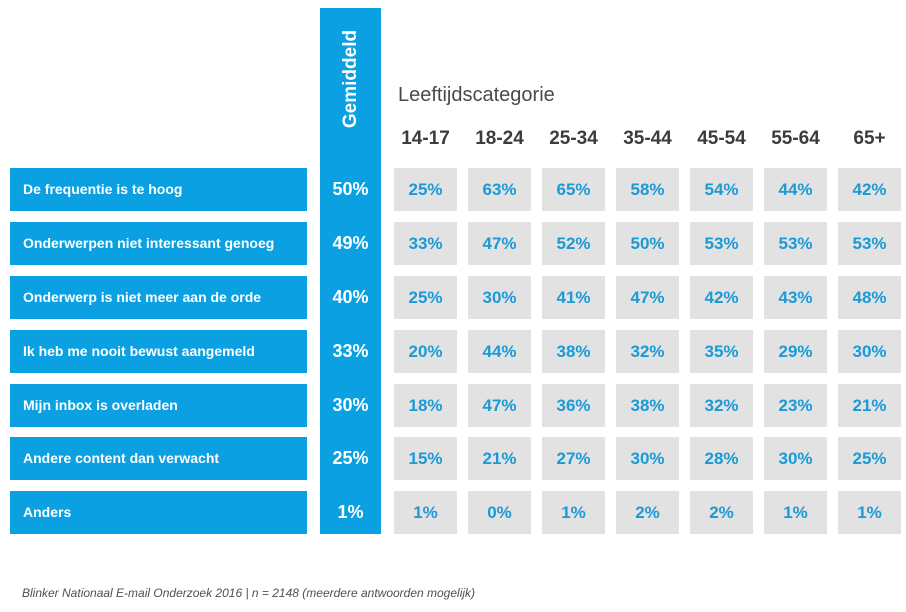 The image size is (906, 612). What do you see at coordinates (795, 138) in the screenshot?
I see `age-group-header: 55-64` at bounding box center [795, 138].